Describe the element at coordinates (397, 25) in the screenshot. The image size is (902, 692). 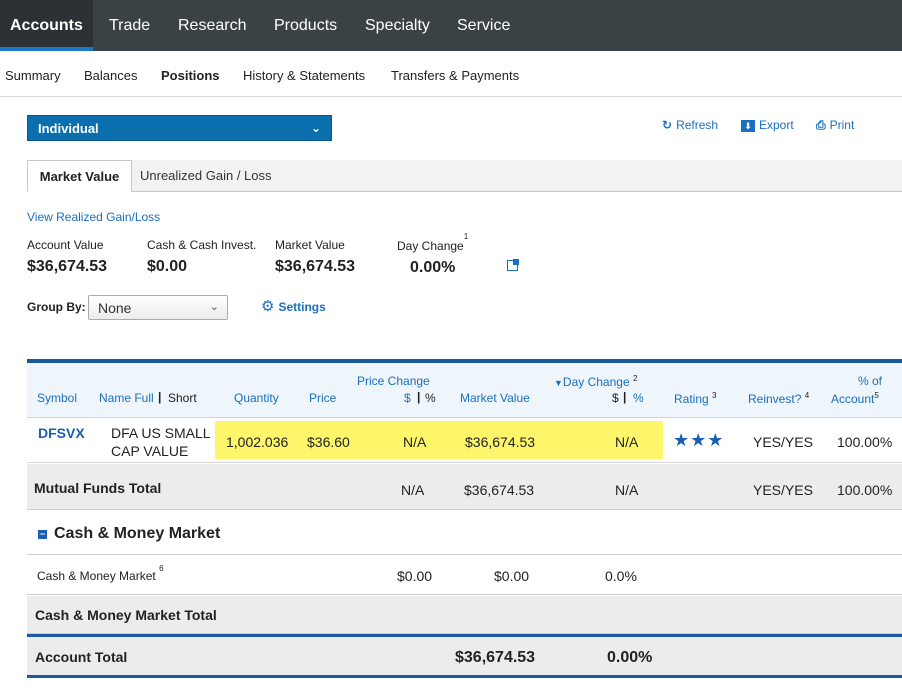
I see `tab-specialty: Specialty` at that location.